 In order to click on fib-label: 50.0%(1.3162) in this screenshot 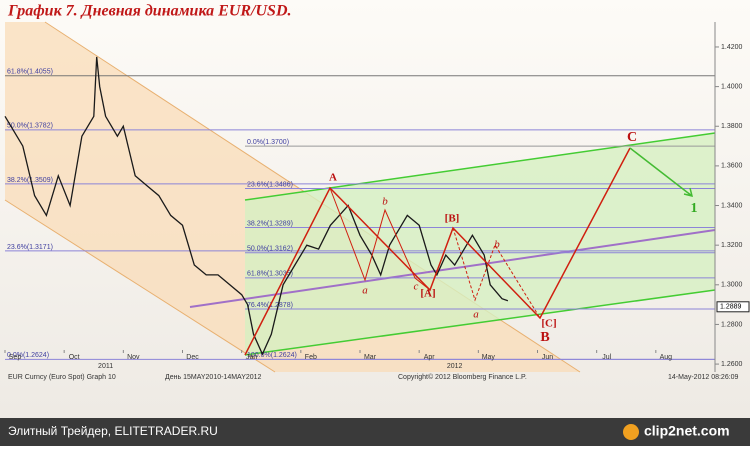, I will do `click(270, 249)`.